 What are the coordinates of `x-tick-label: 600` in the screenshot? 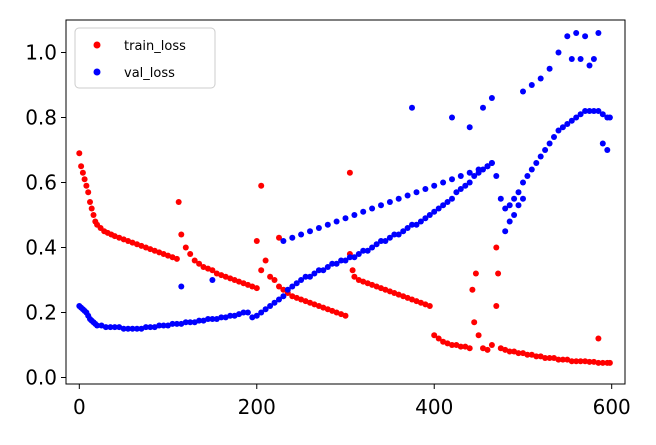 It's located at (612, 407).